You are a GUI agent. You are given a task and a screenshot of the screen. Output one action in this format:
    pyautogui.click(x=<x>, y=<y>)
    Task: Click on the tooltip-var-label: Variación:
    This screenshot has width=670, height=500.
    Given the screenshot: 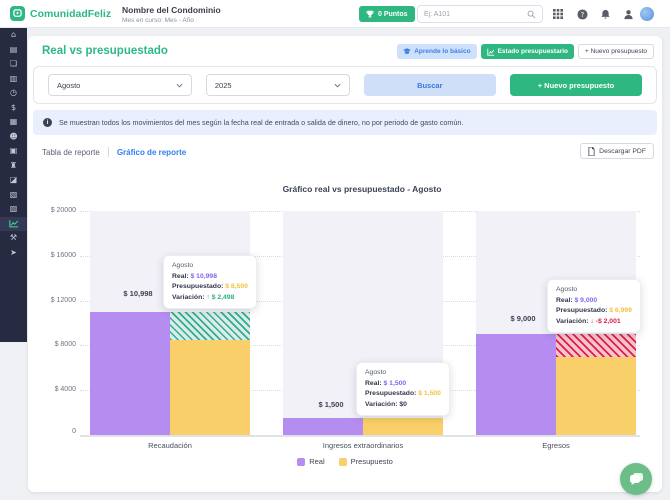 What is the action you would take?
    pyautogui.click(x=188, y=297)
    